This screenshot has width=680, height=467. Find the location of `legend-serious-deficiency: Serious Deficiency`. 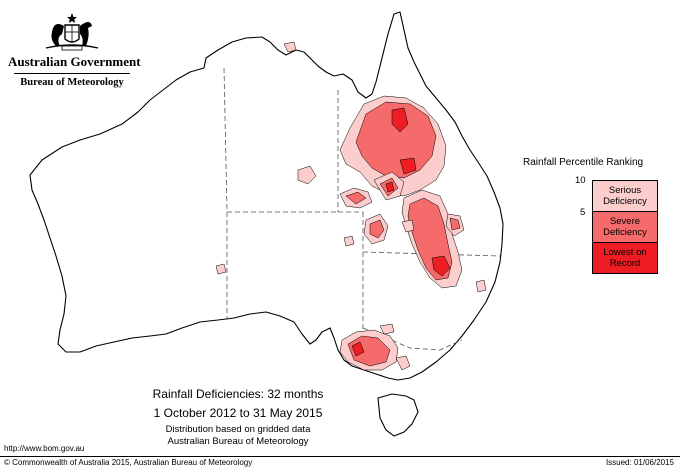

legend-serious-deficiency: Serious Deficiency is located at coordinates (625, 196).